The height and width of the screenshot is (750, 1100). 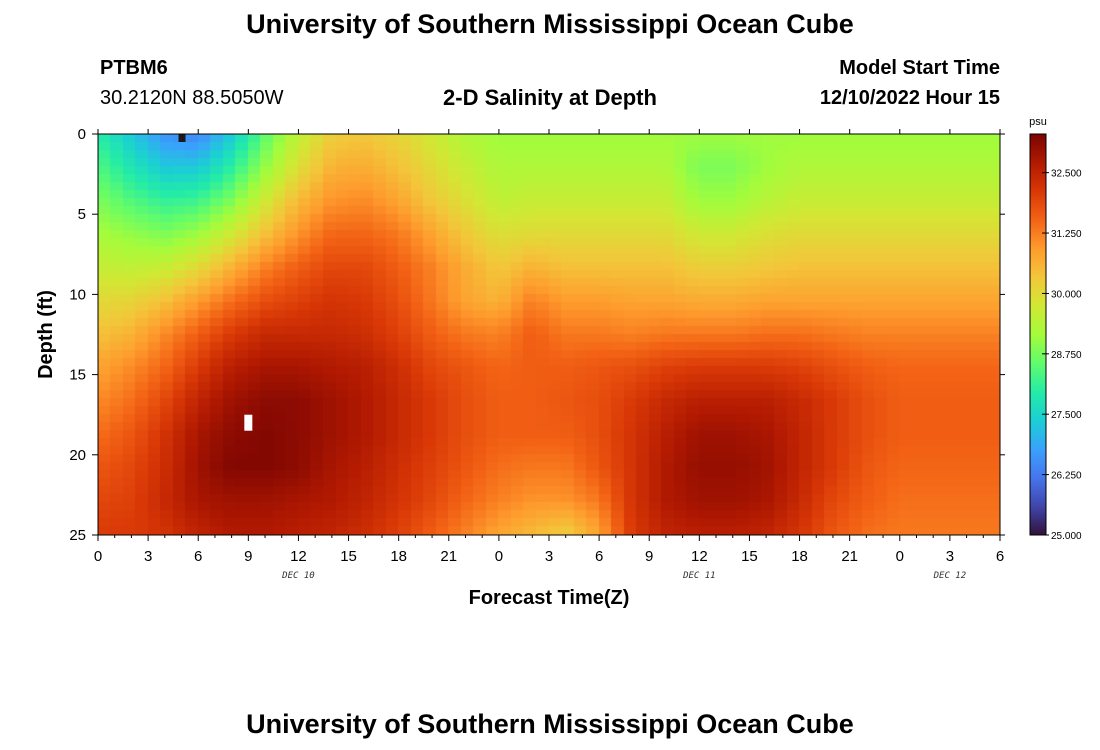 I want to click on y-axis-title: Depth (ft), so click(x=46, y=334).